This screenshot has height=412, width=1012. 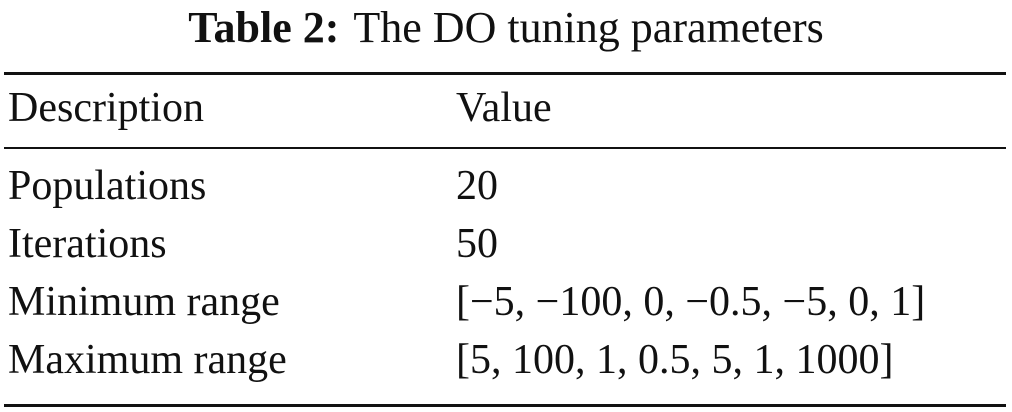 I want to click on caption-text: The DO tuning parameters, so click(x=588, y=27).